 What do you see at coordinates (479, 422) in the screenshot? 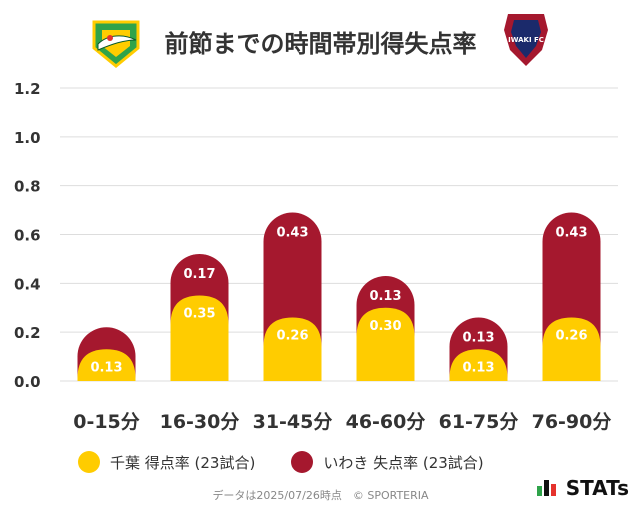
I see `x-tick-label: 61-75分` at bounding box center [479, 422].